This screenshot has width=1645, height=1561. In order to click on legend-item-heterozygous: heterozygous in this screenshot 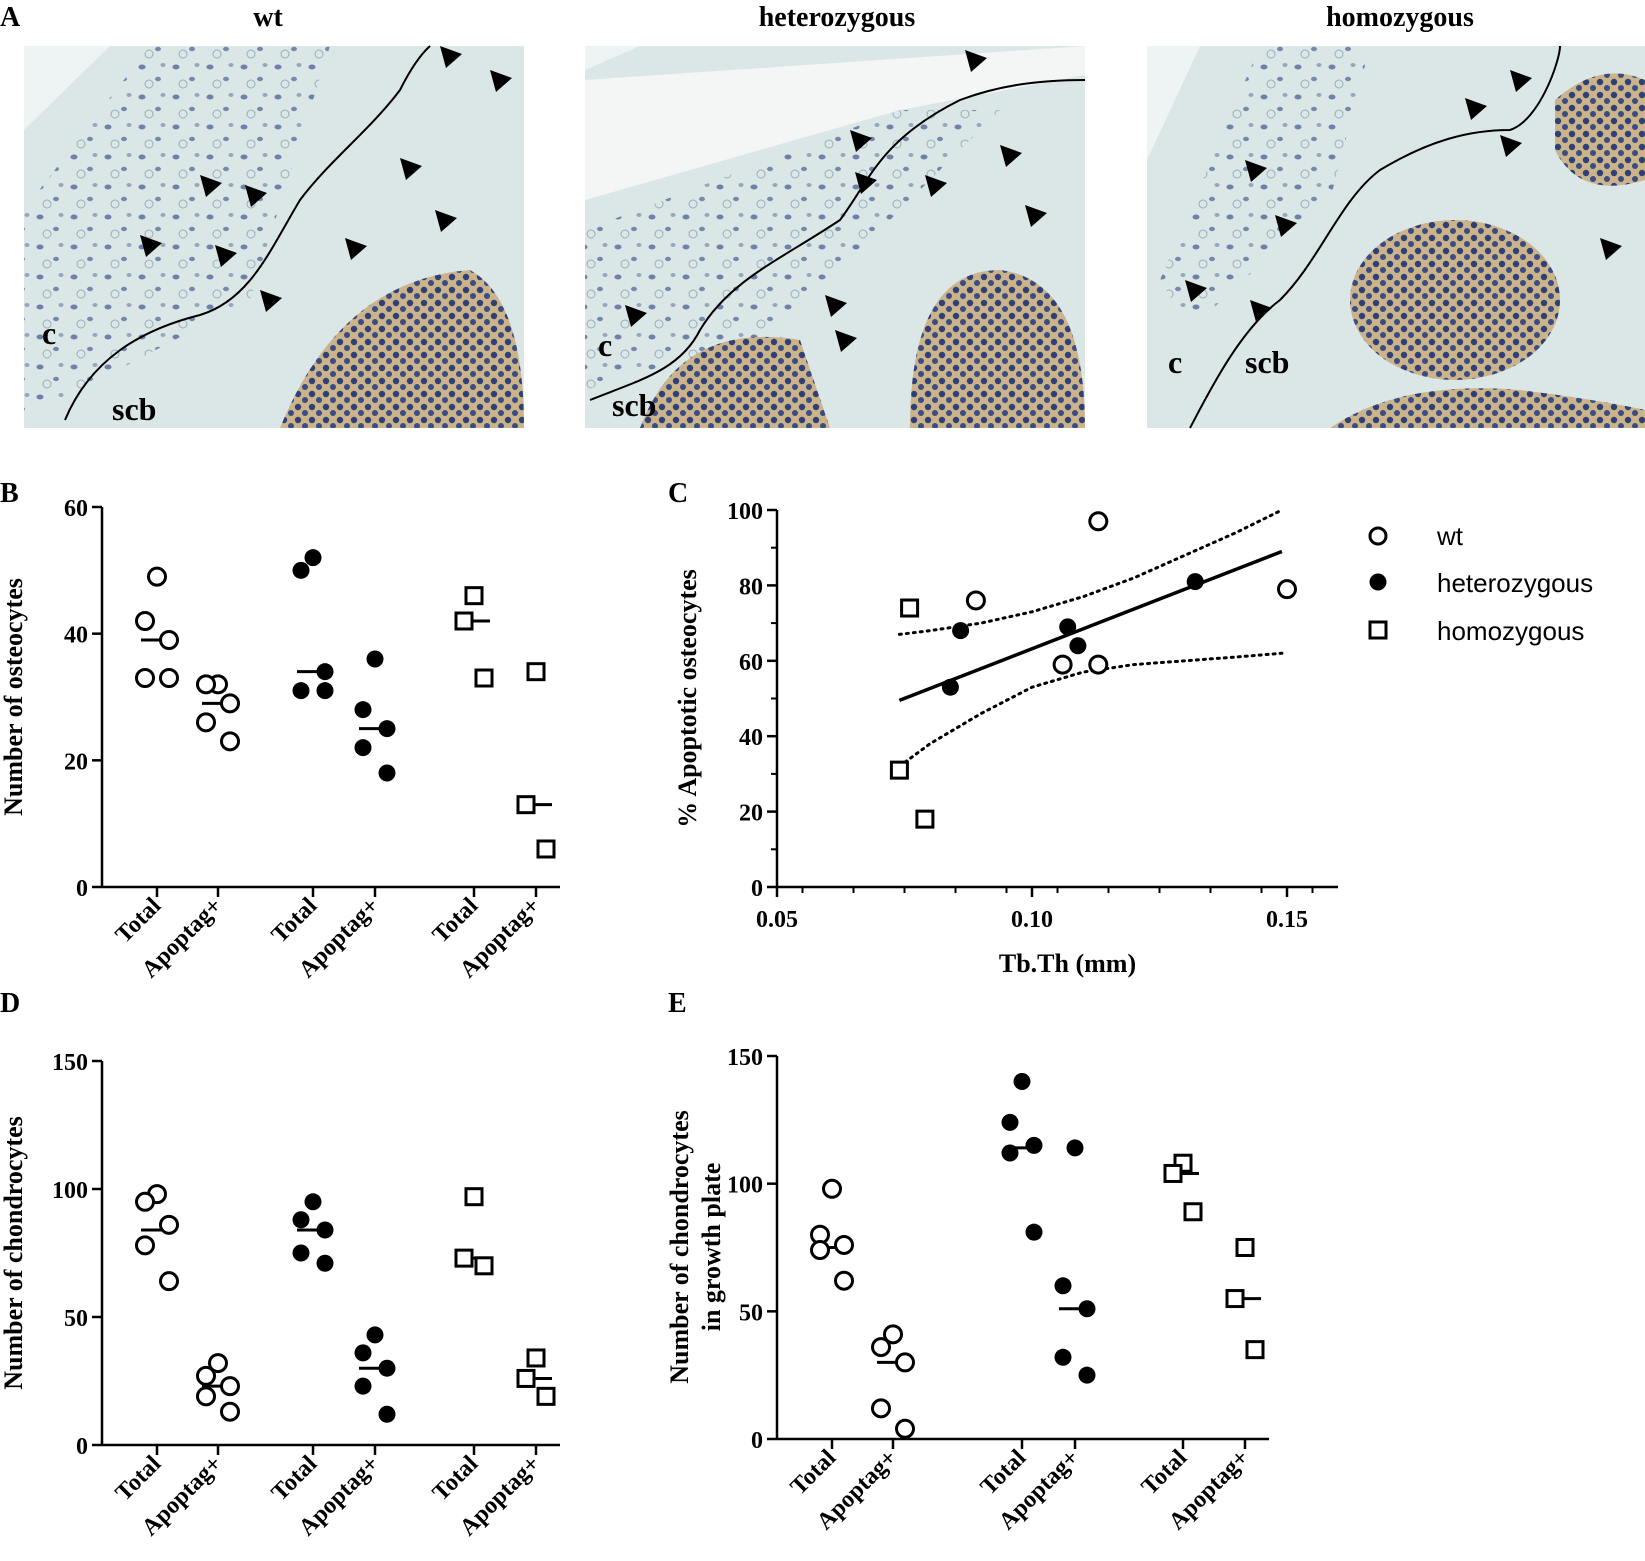, I will do `click(1481, 583)`.